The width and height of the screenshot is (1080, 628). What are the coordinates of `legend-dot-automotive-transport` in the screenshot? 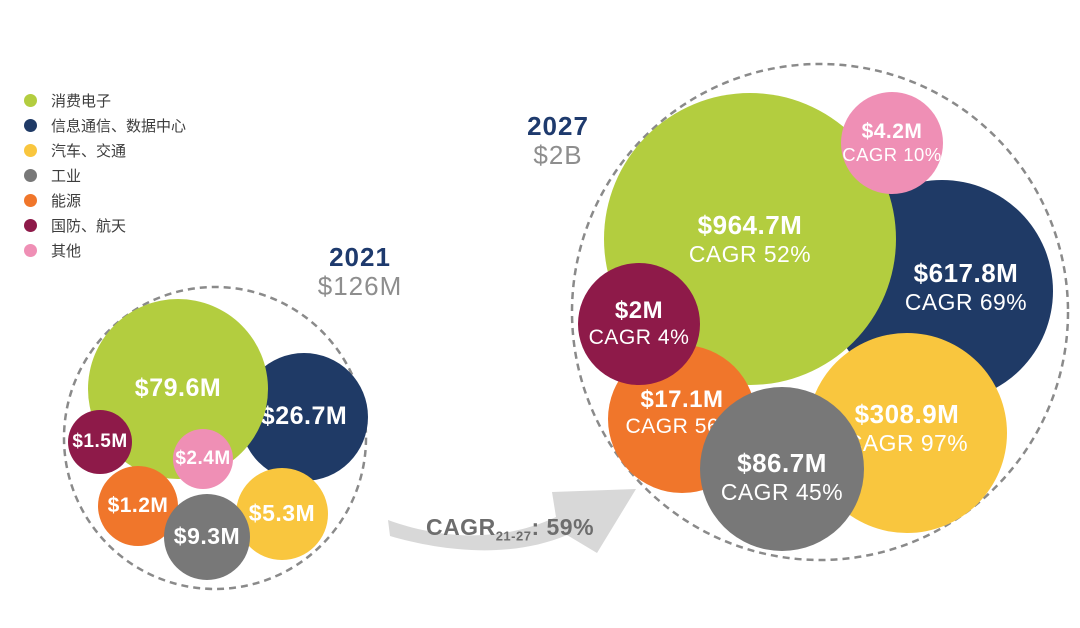 It's located at (30, 150).